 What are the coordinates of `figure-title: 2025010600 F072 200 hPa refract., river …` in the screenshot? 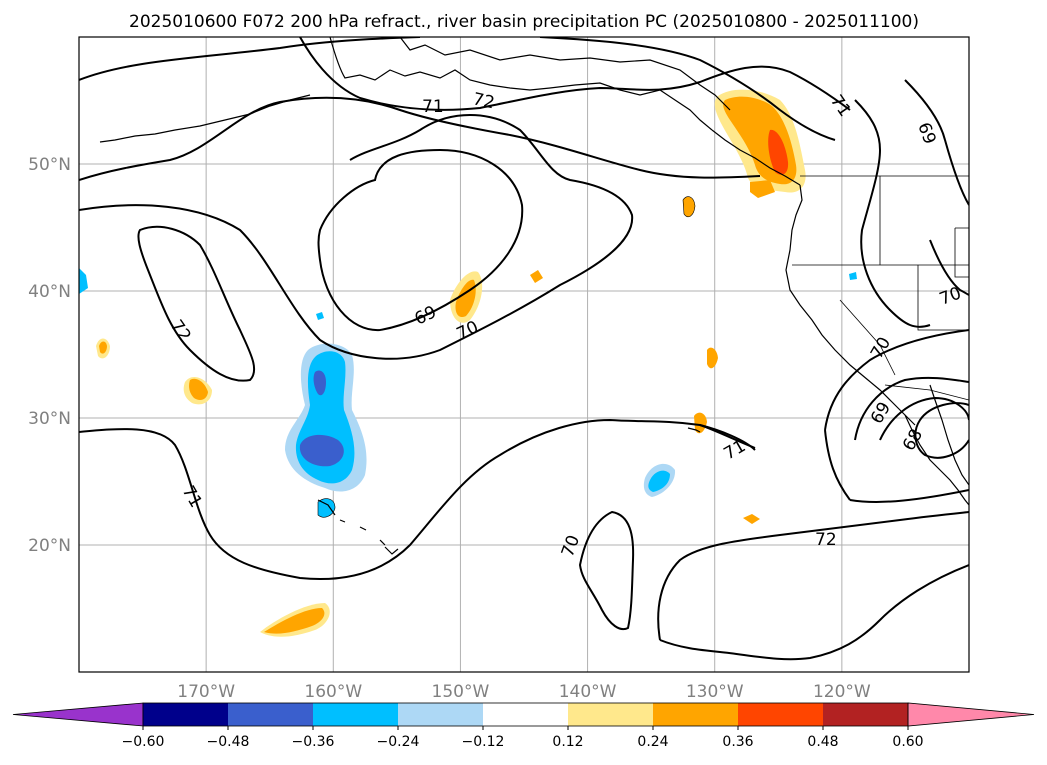 It's located at (524, 22).